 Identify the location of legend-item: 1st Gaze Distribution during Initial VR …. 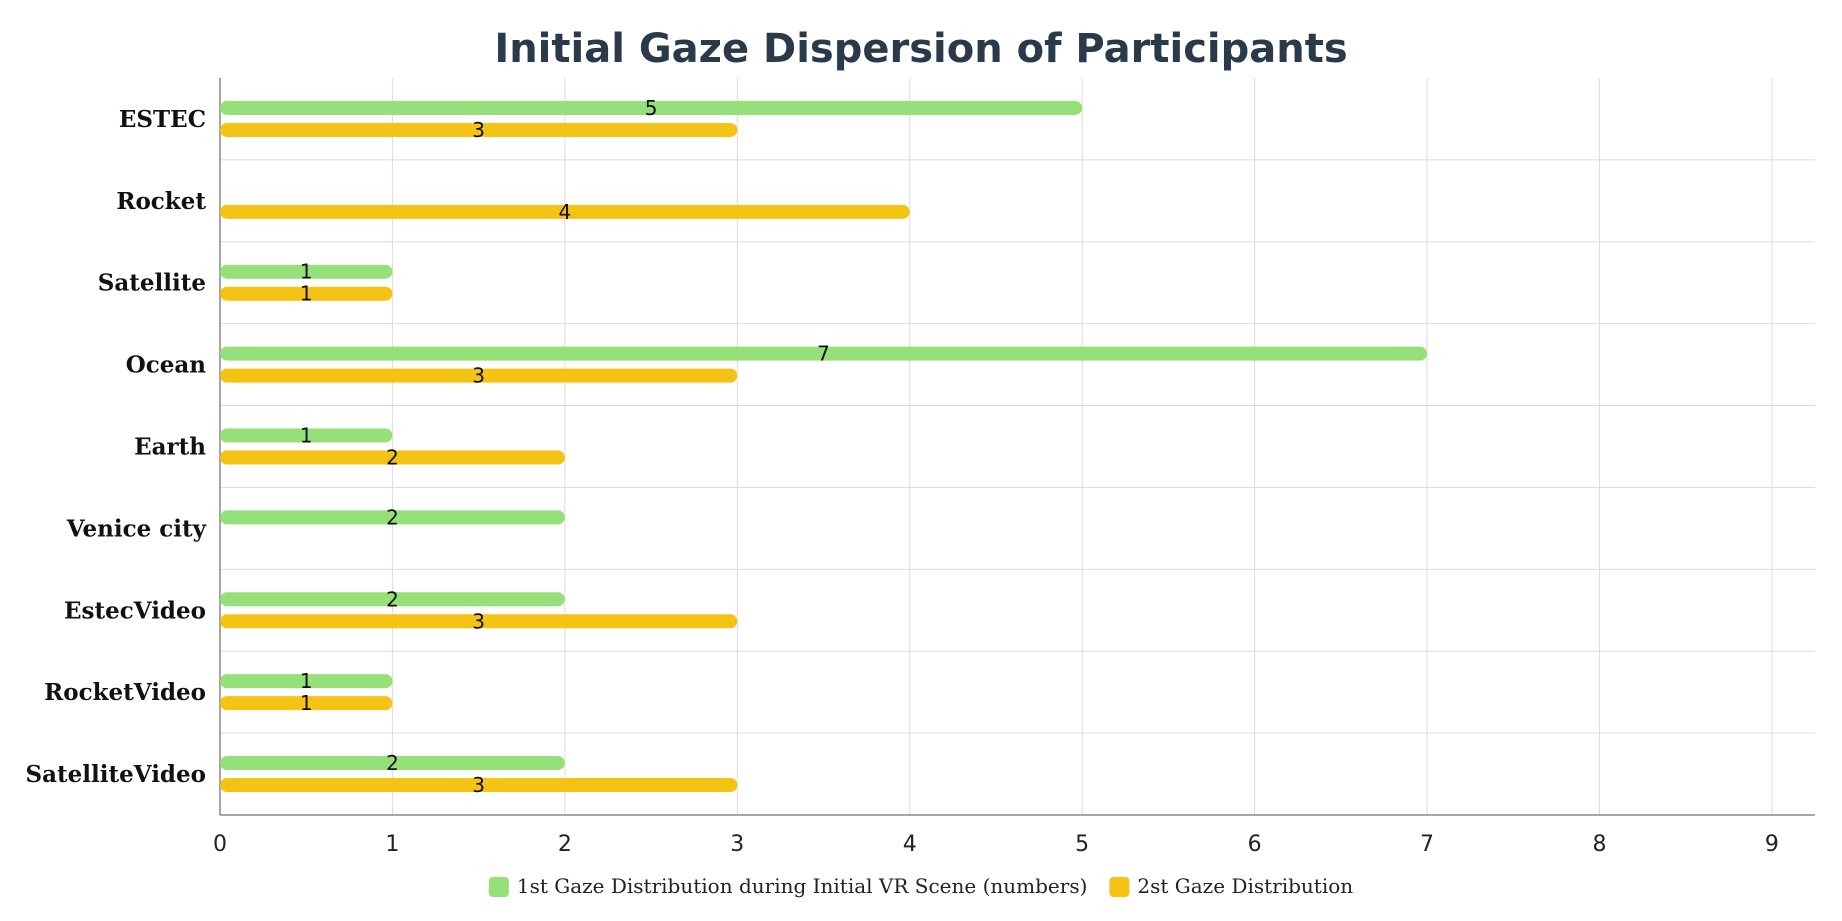
(788, 886).